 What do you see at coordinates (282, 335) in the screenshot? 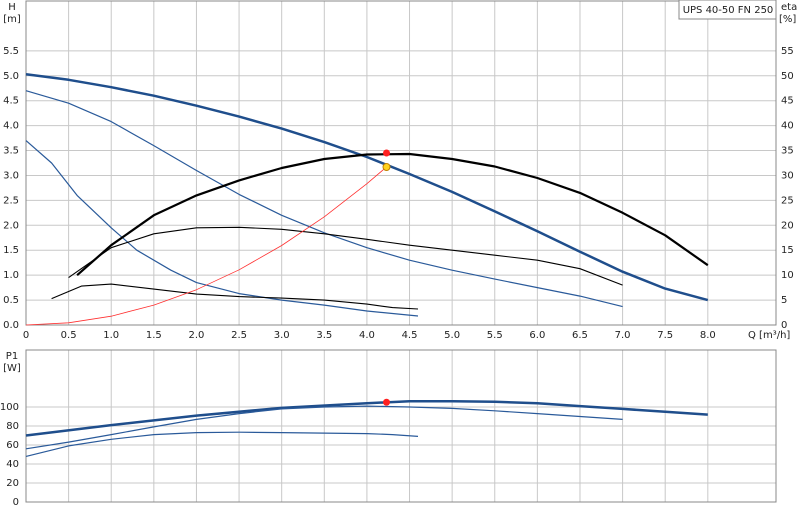
I see `x-tick-label: 3.0` at bounding box center [282, 335].